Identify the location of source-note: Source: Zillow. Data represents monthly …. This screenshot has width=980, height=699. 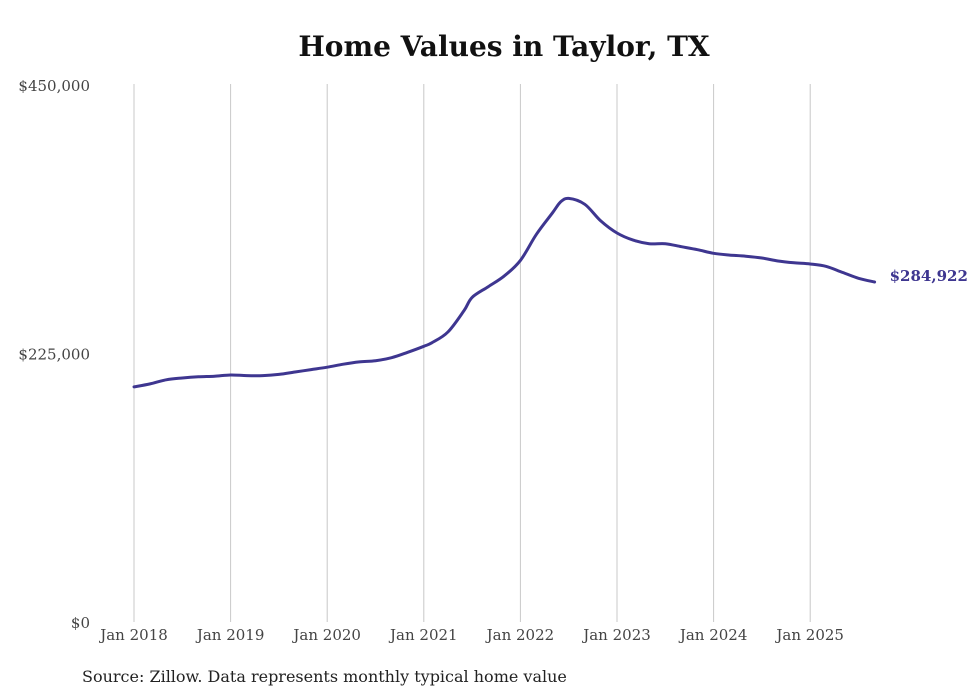
(324, 676).